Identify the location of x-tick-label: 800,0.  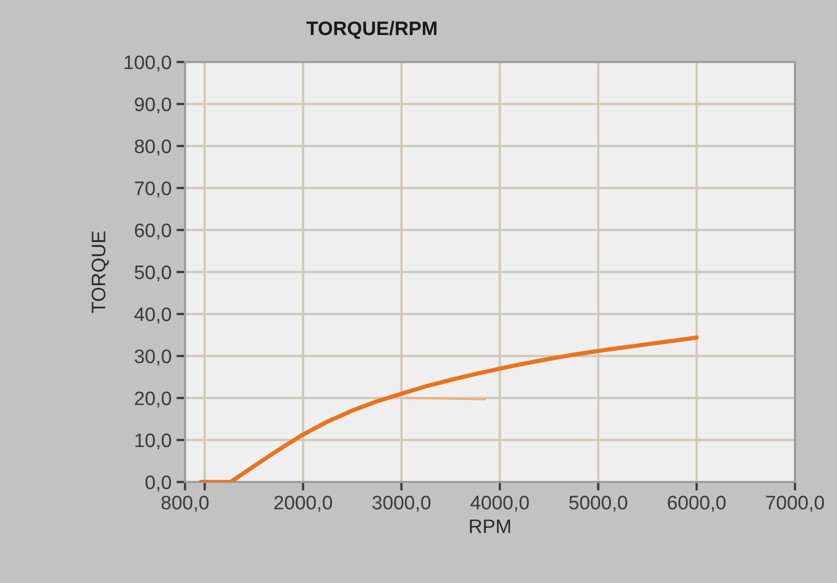
(185, 504).